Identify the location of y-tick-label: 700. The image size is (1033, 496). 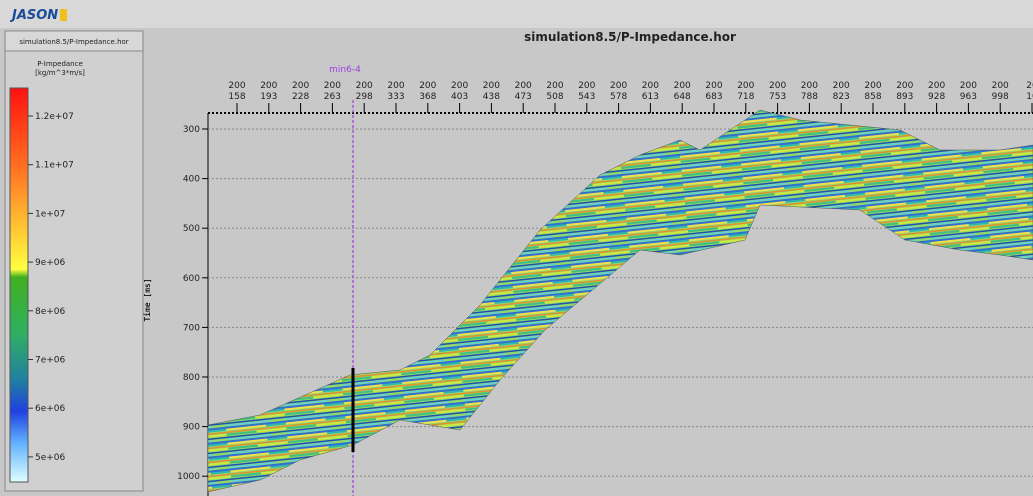
(191, 328).